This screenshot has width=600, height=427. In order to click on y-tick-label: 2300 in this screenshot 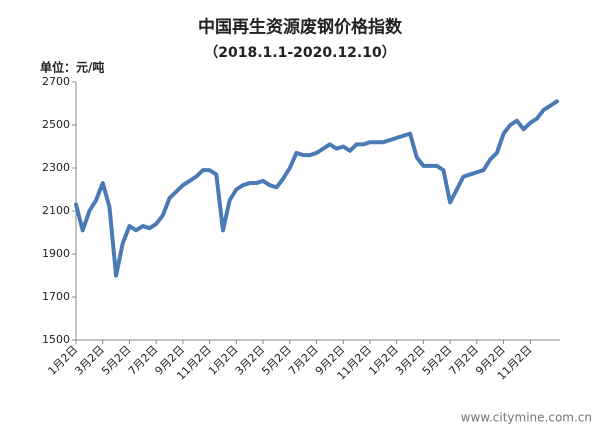, I will do `click(56, 167)`.